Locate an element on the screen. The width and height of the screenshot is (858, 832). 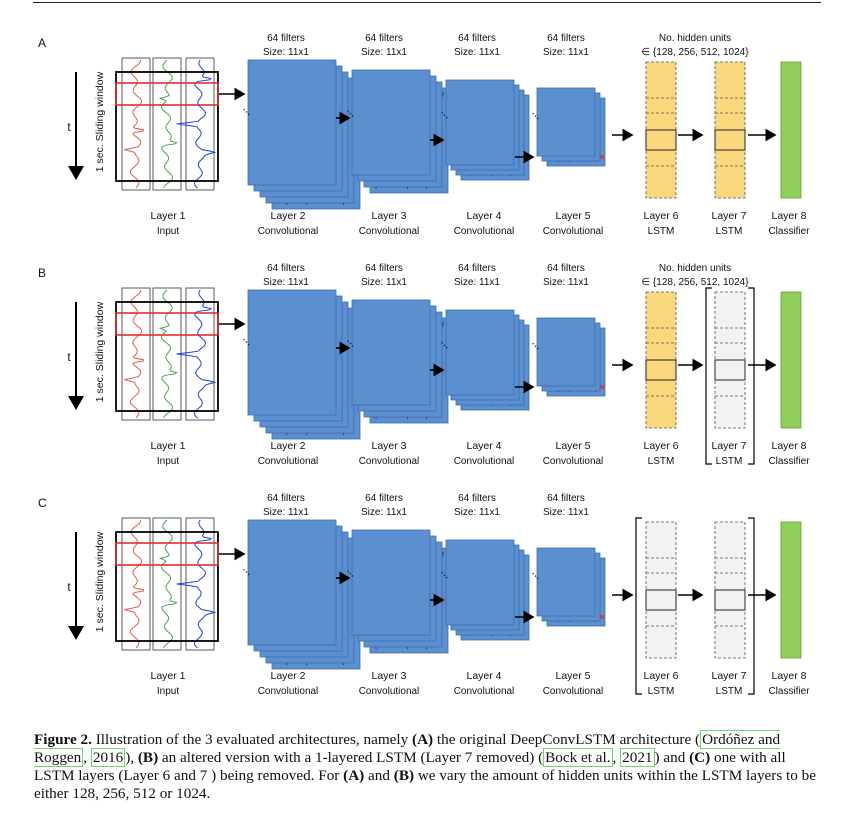
caption-text: ), is located at coordinates (131, 757).